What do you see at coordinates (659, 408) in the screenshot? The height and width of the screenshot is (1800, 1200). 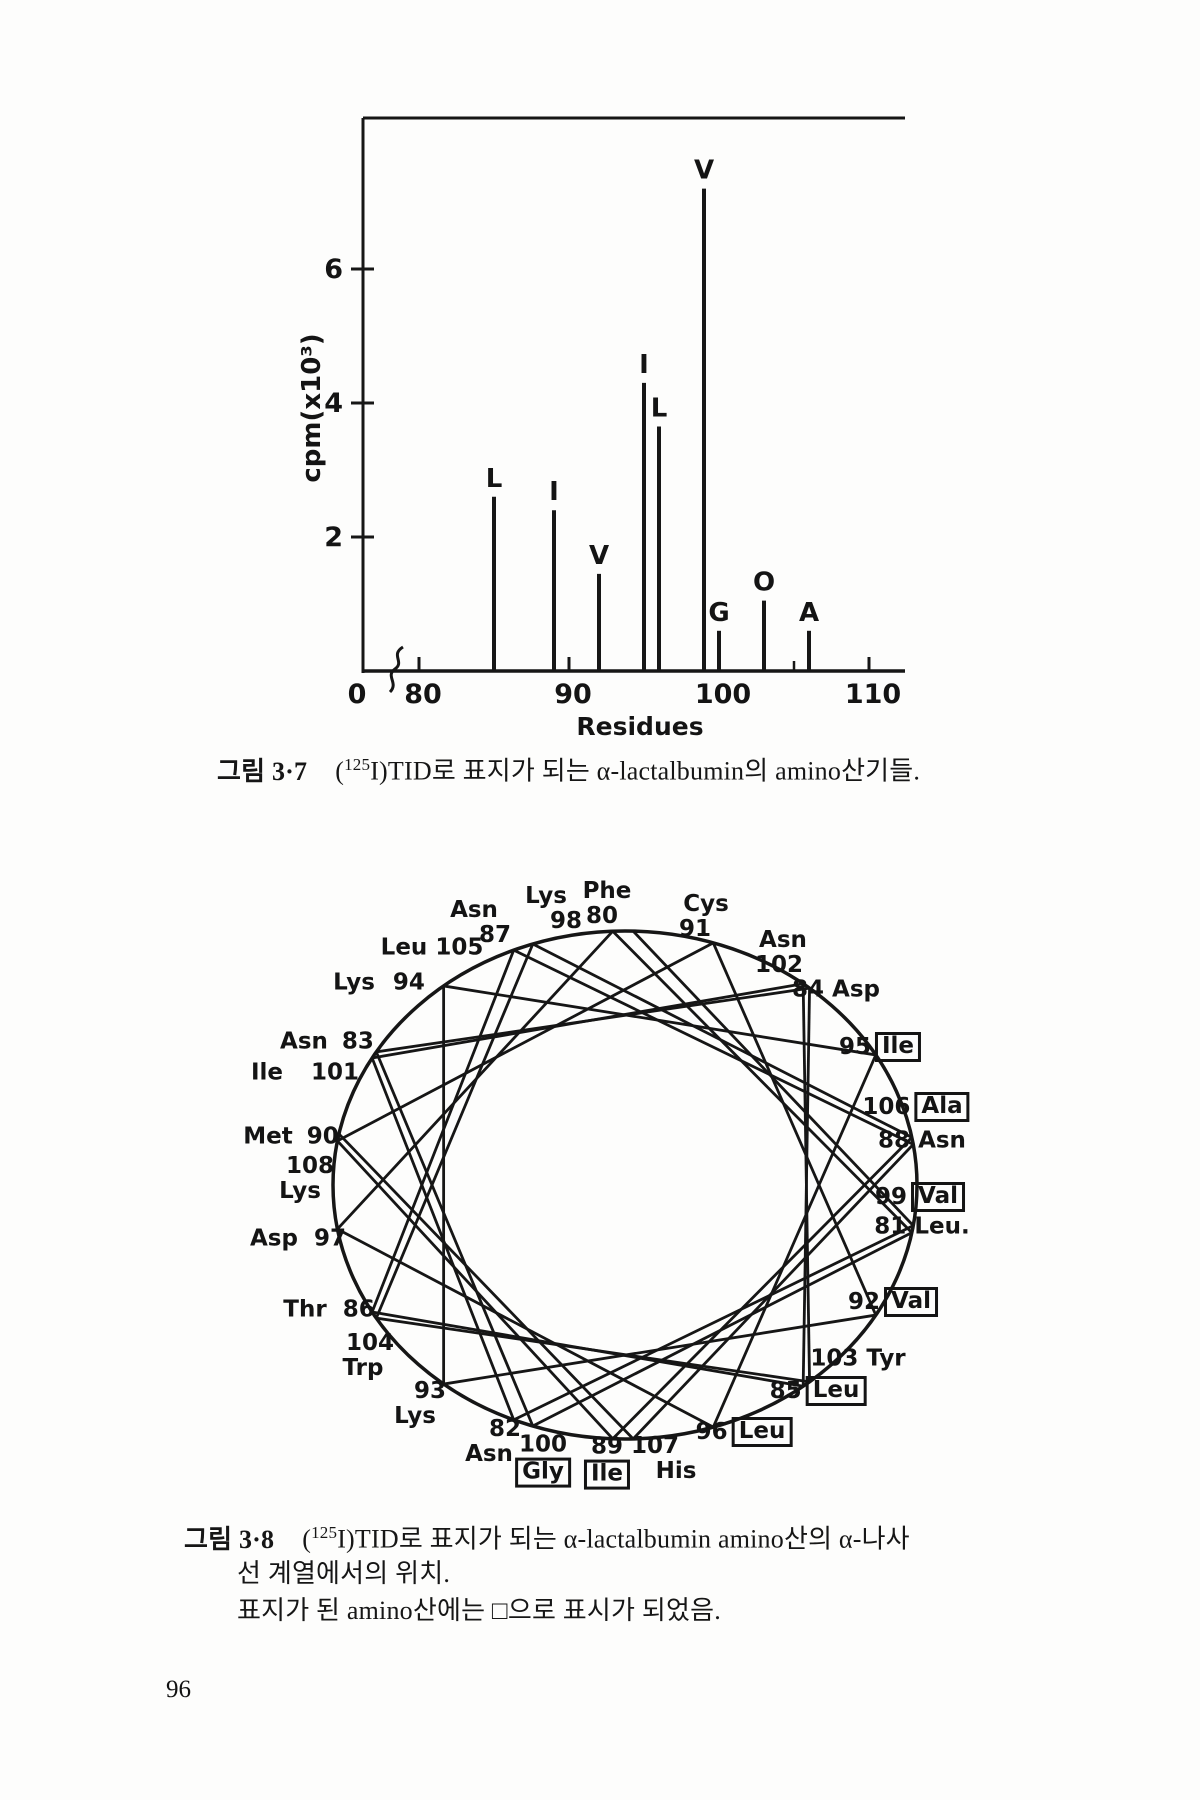 I see `peak-label-96: L` at bounding box center [659, 408].